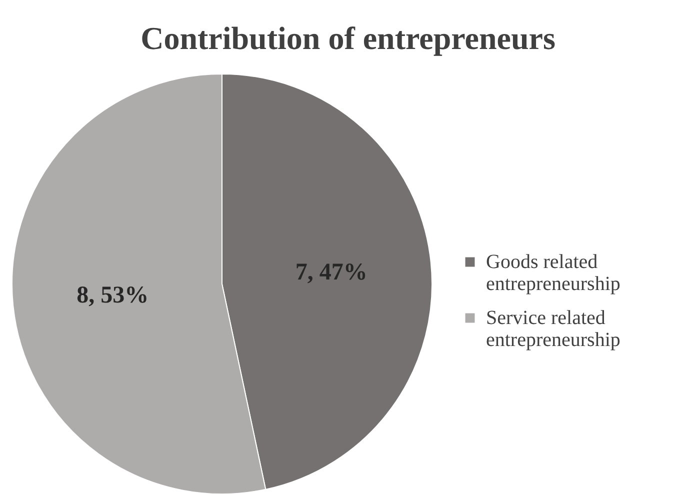  What do you see at coordinates (331, 273) in the screenshot?
I see `data-label: 7, 47%` at bounding box center [331, 273].